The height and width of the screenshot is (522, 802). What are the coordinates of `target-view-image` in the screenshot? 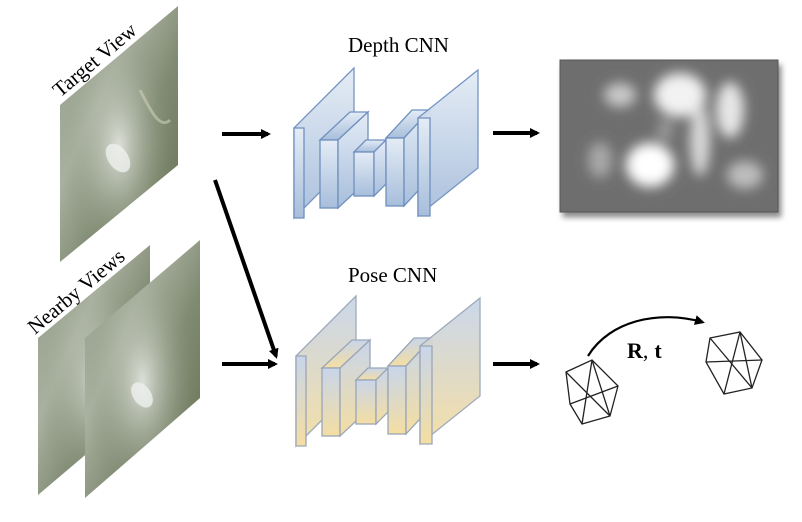 It's located at (119, 134).